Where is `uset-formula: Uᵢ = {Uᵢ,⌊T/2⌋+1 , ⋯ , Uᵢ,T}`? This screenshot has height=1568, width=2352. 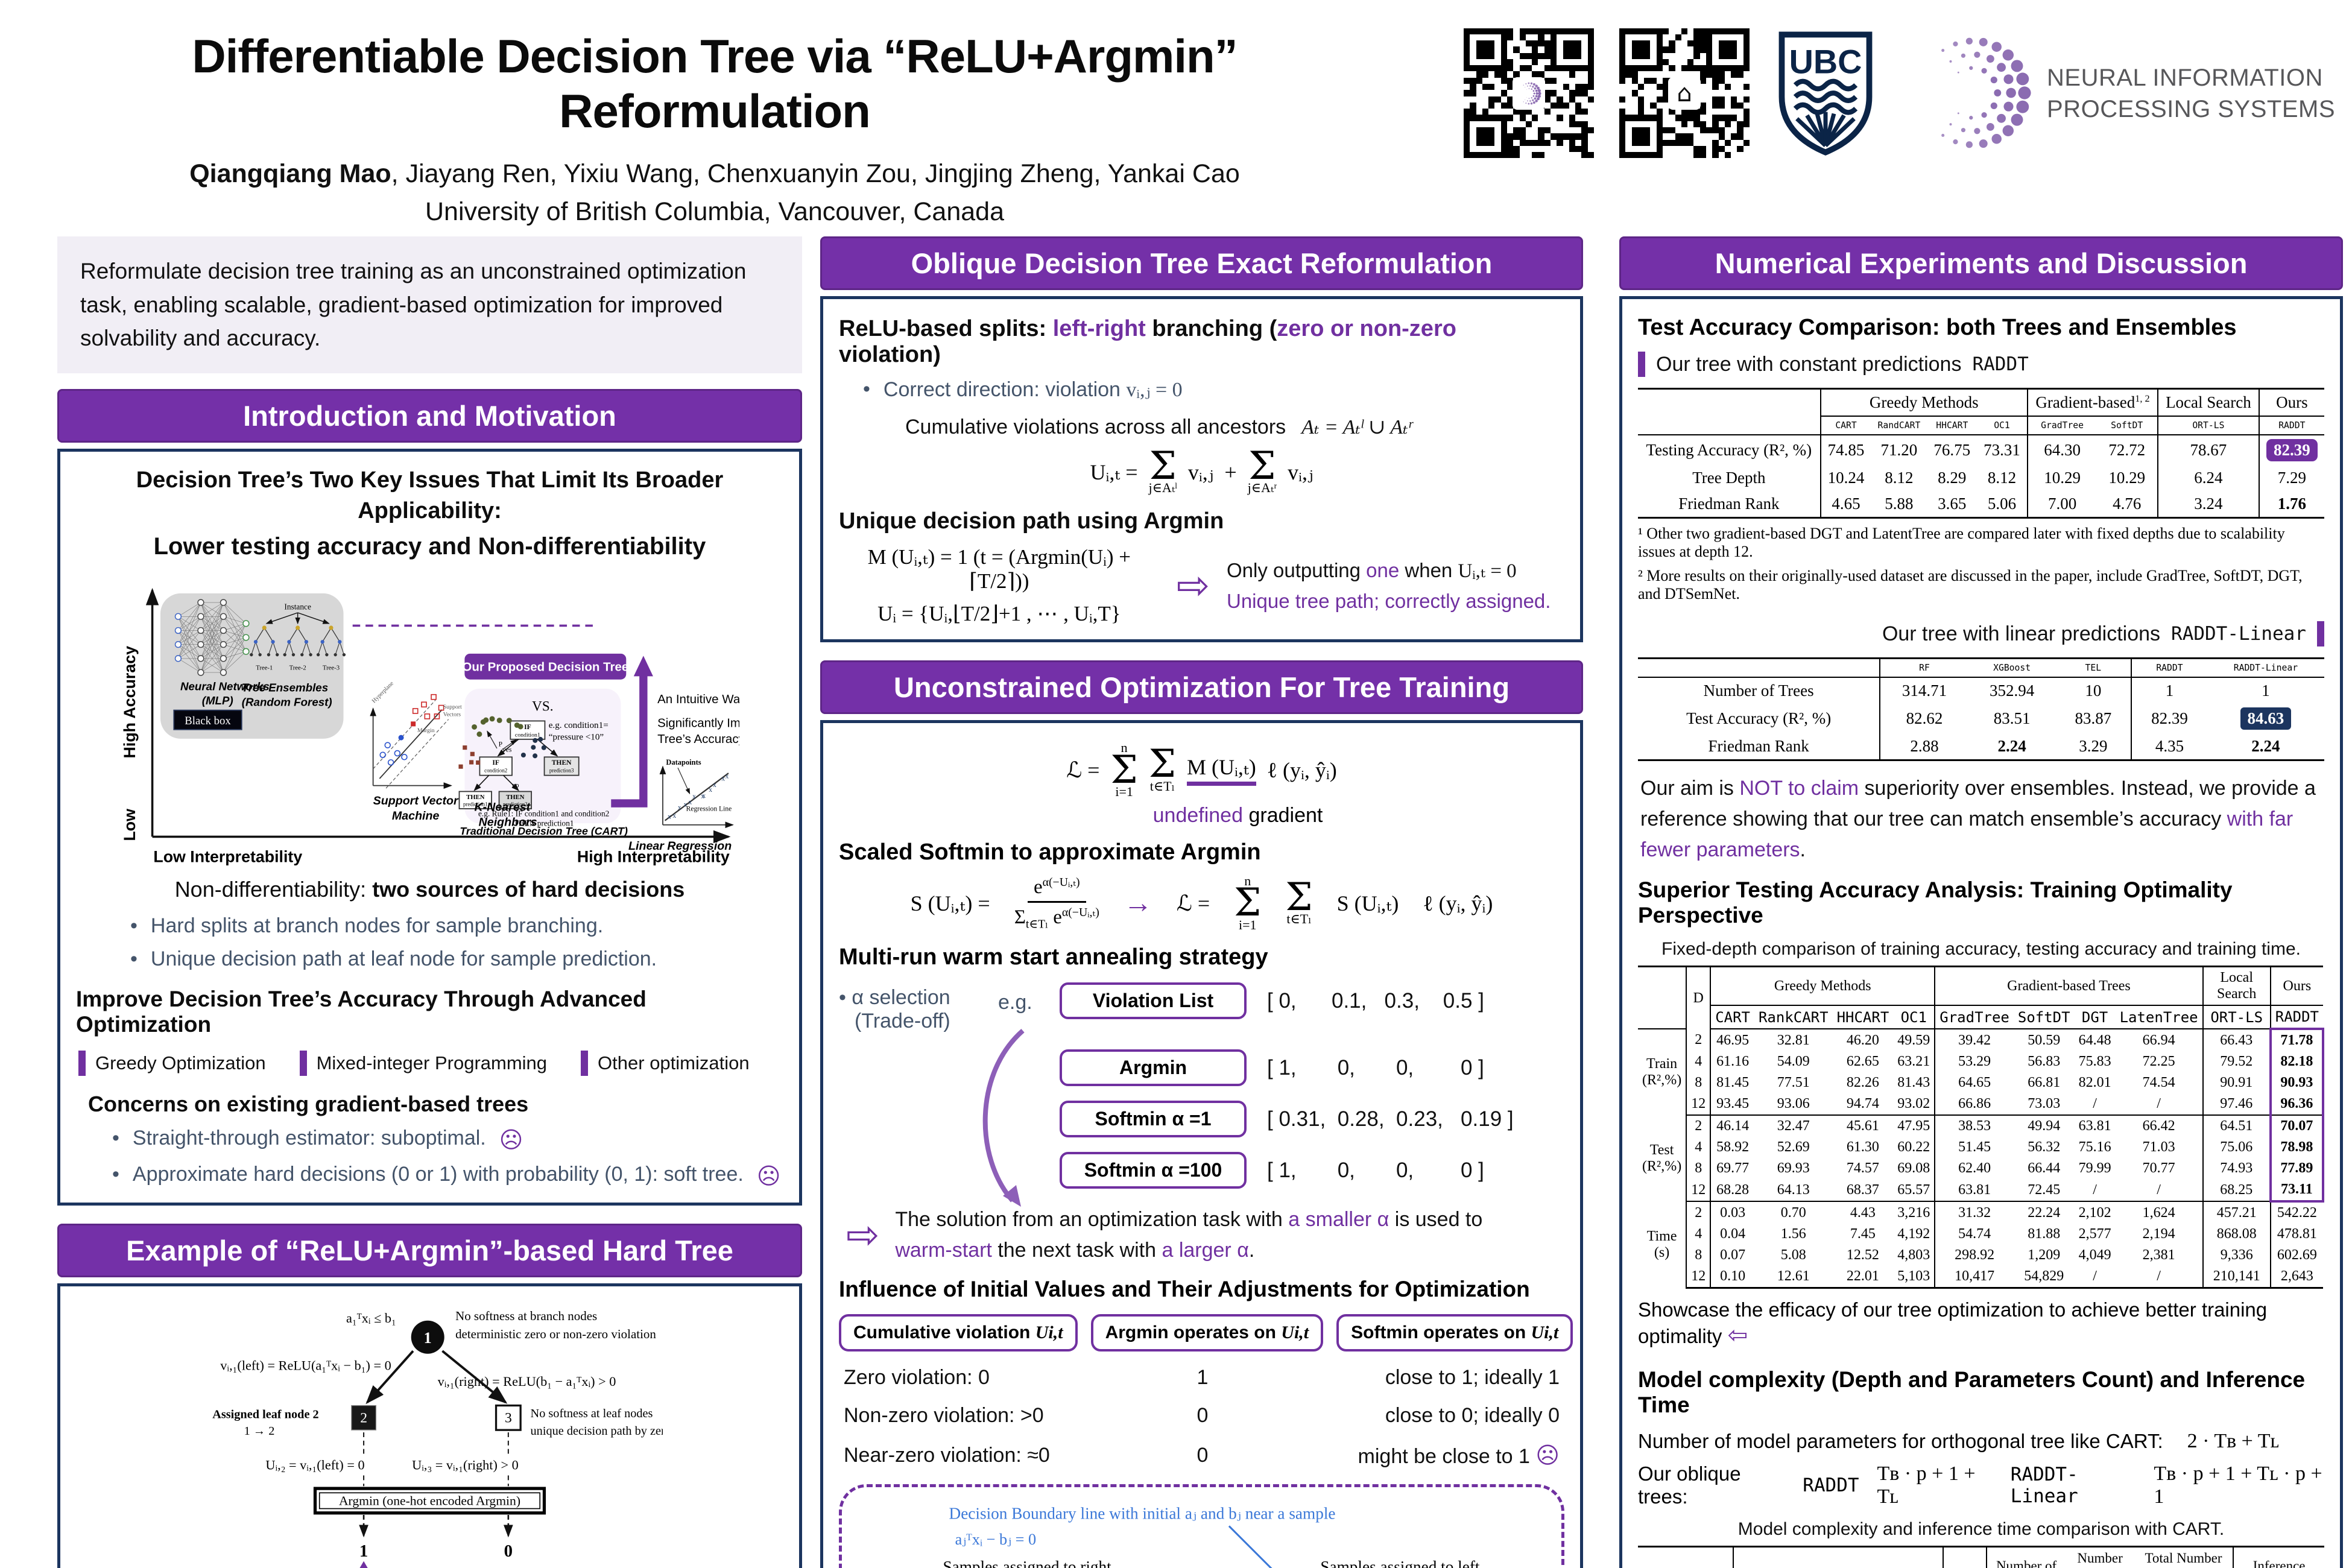 uset-formula: Uᵢ = {Uᵢ,⌊T/2⌋+1 , ⋯ , Uᵢ,T} is located at coordinates (999, 614).